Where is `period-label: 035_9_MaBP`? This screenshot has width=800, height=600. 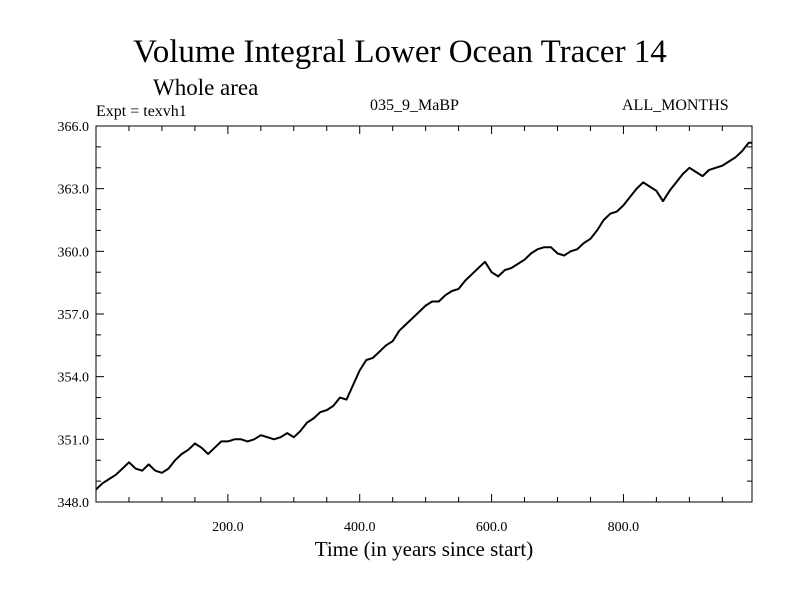
period-label: 035_9_MaBP is located at coordinates (414, 105).